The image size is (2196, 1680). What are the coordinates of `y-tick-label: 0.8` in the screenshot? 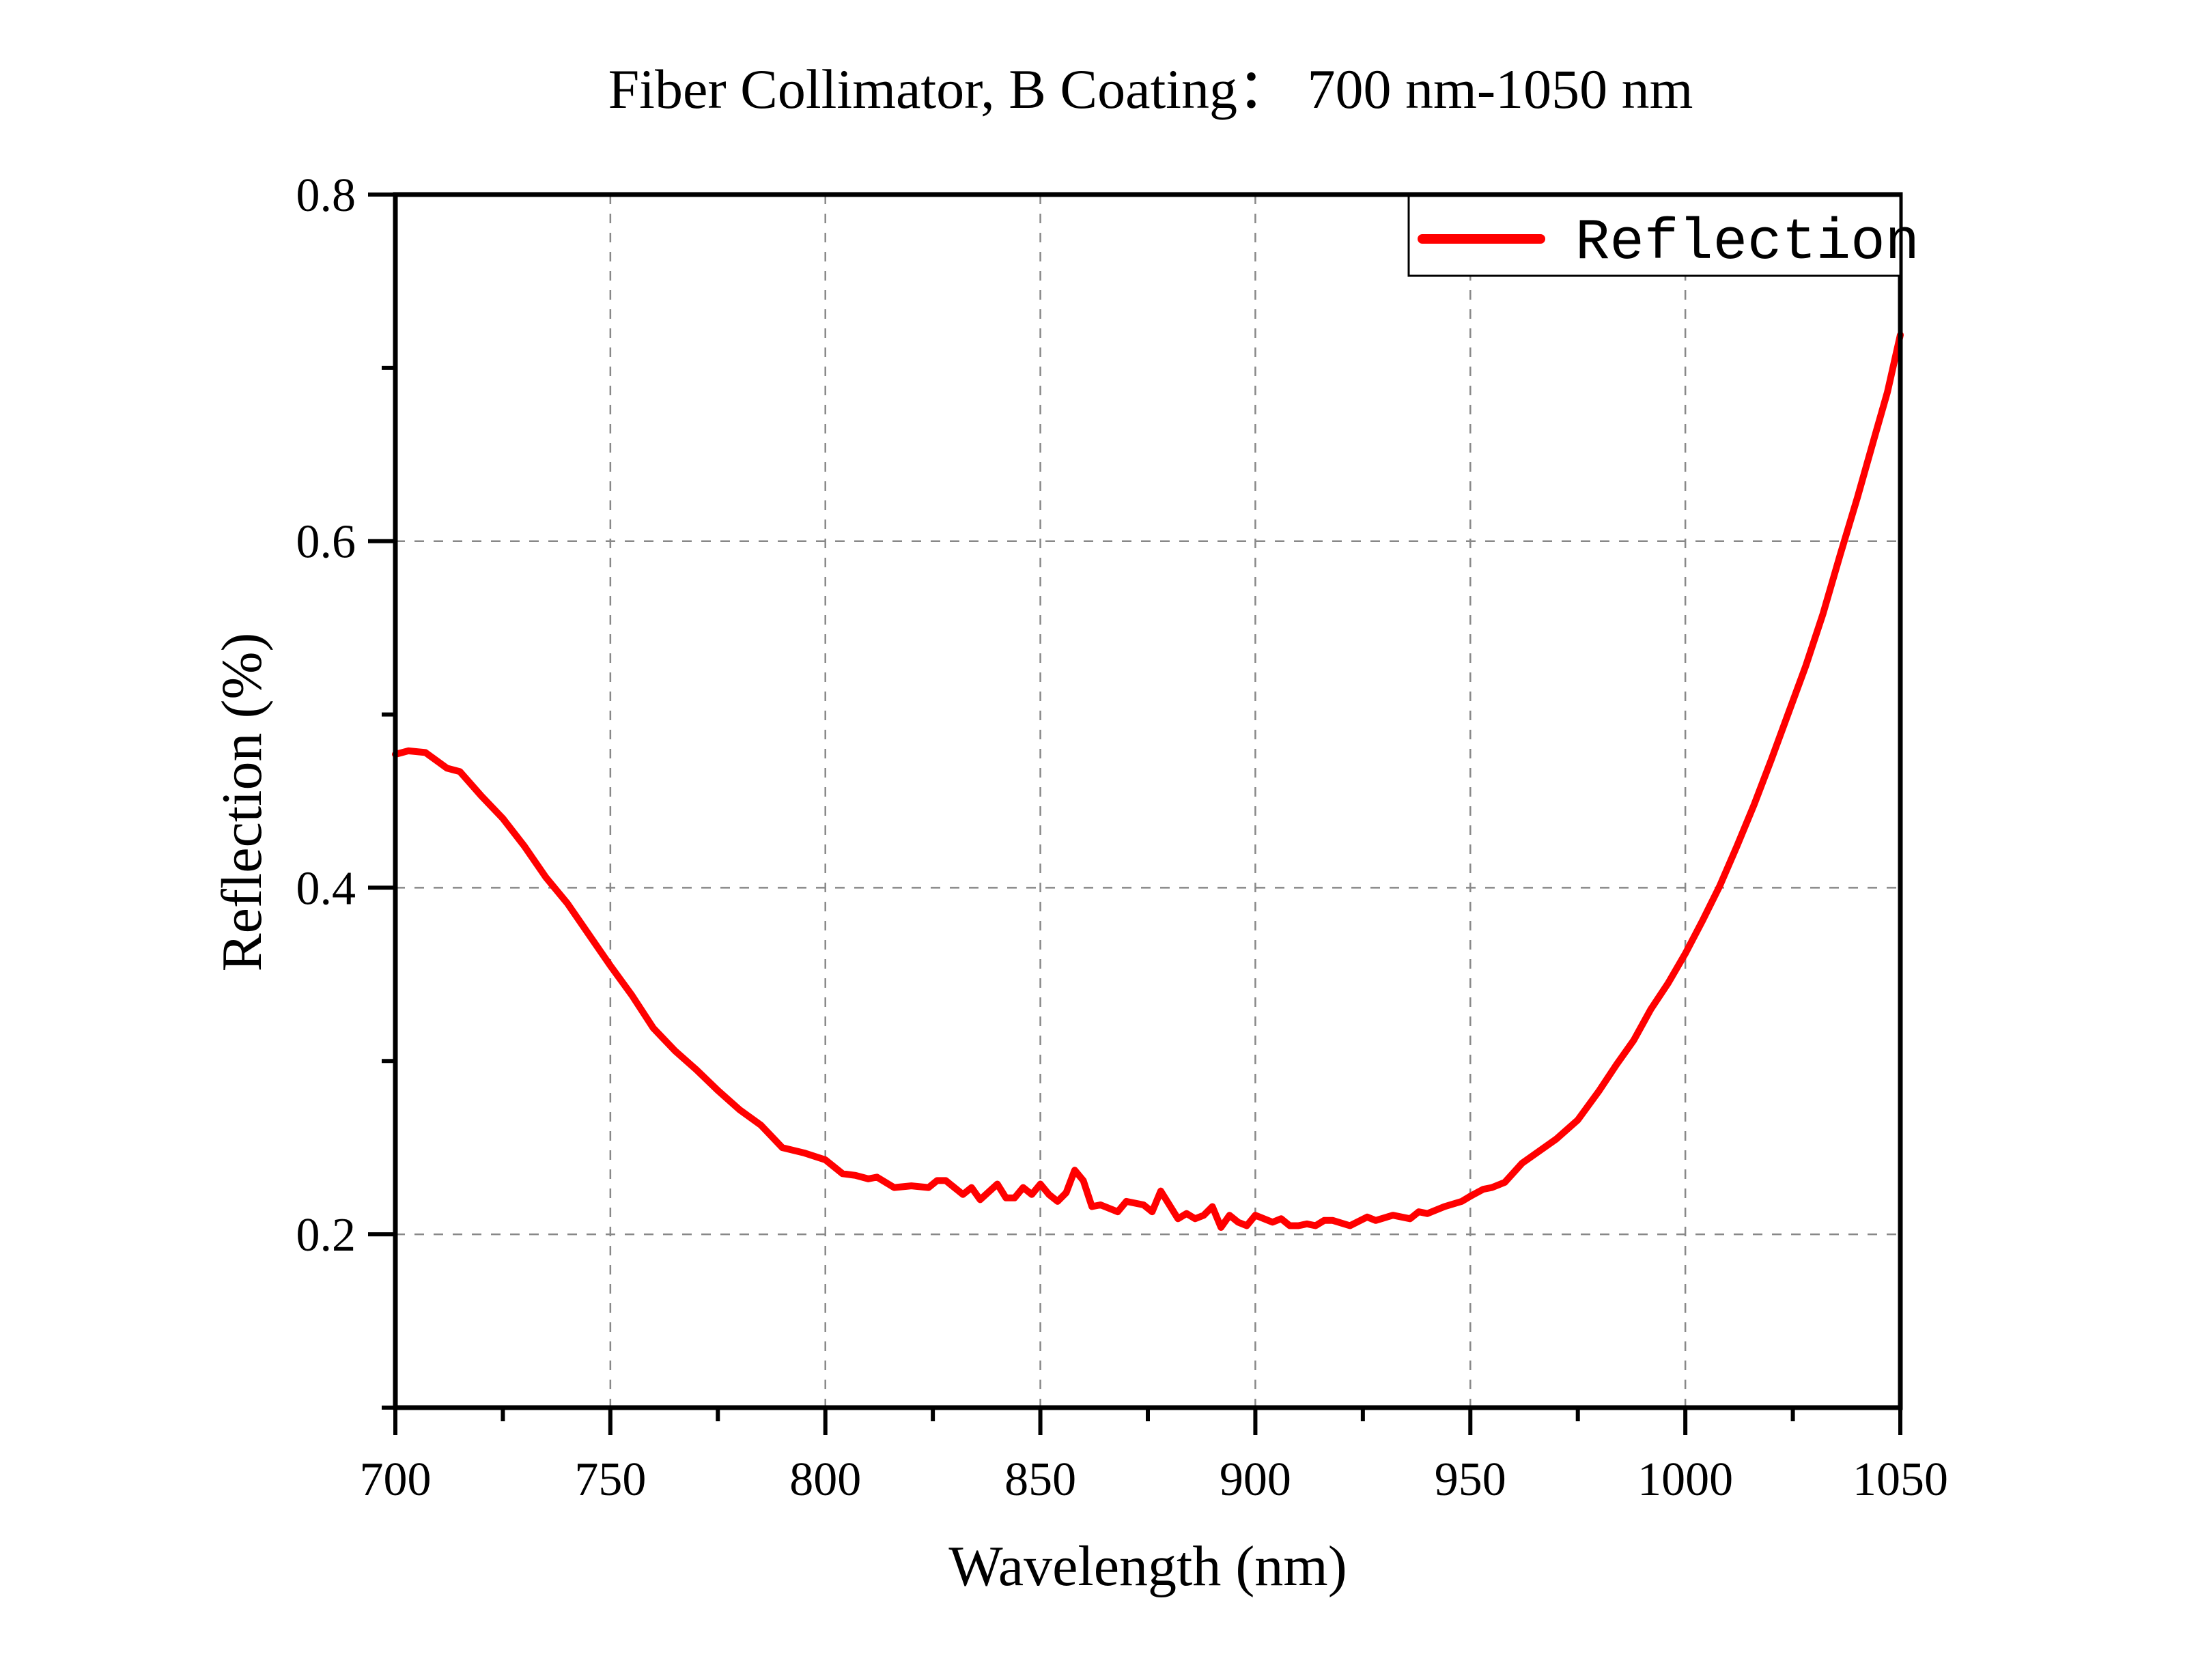 It's located at (326, 195).